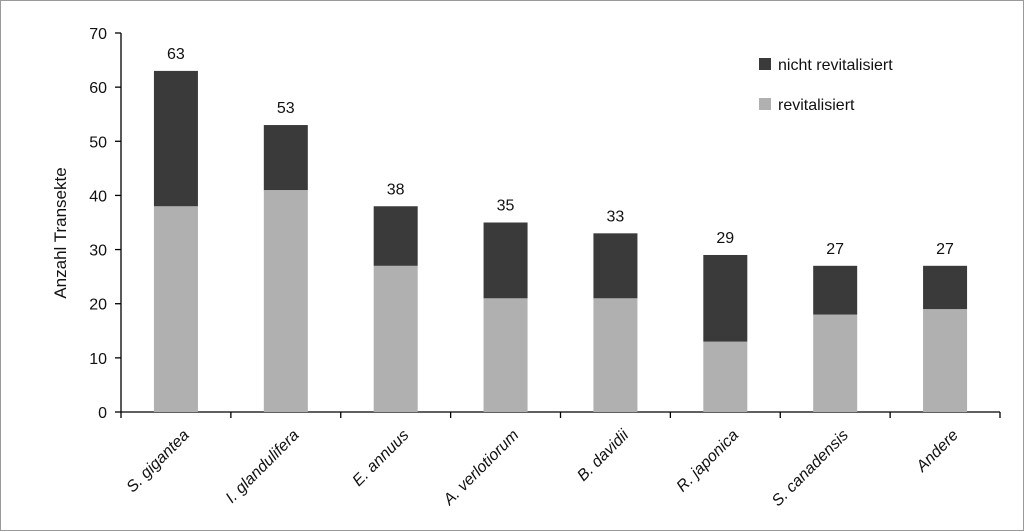 The height and width of the screenshot is (531, 1024). What do you see at coordinates (396, 189) in the screenshot?
I see `data-label-total: 38` at bounding box center [396, 189].